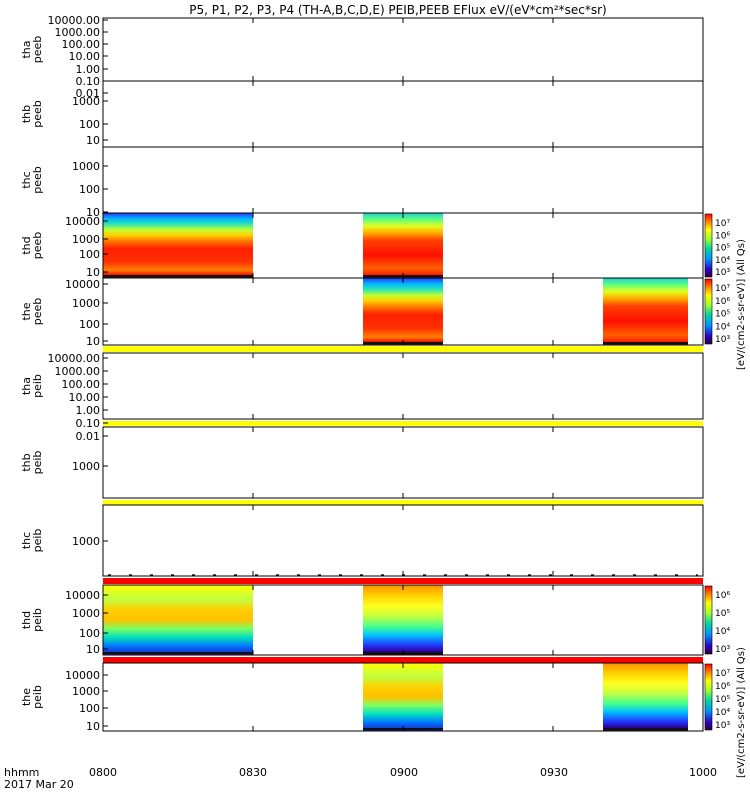  Describe the element at coordinates (37, 180) in the screenshot. I see `y-axis-label-2-1: peeb` at that location.